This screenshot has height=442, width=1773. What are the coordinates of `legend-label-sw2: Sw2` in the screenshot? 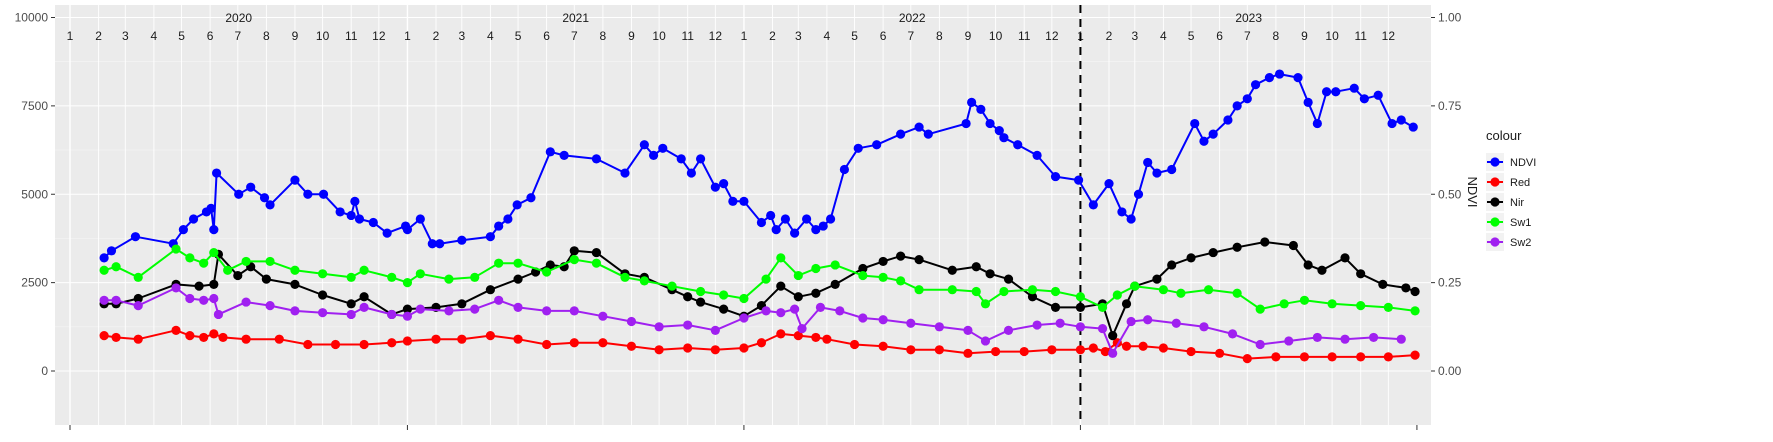 It's located at (1520, 243).